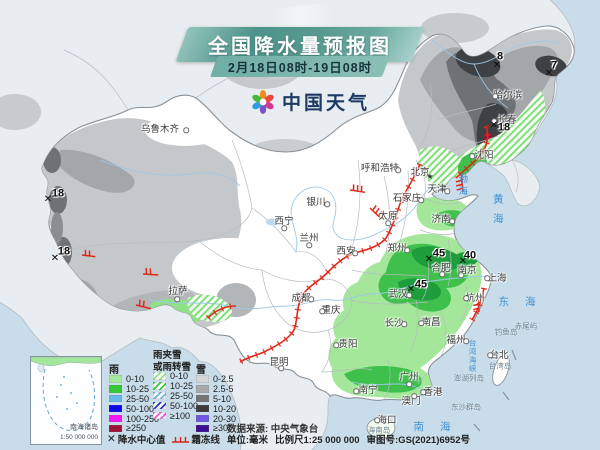 This screenshot has width=600, height=450. What do you see at coordinates (111, 439) in the screenshot?
I see `x-marker-icon: ✕` at bounding box center [111, 439].